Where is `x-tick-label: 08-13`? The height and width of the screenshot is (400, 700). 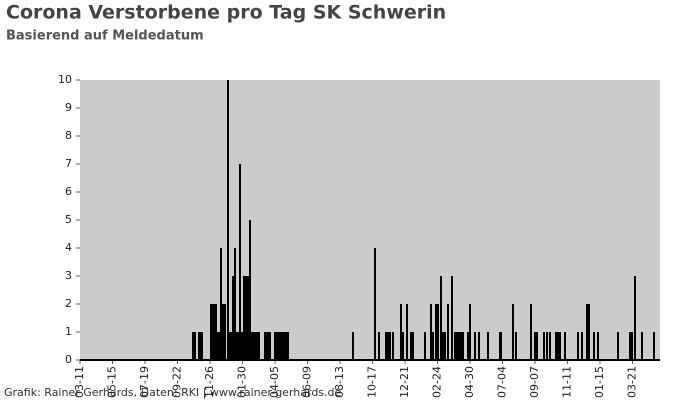
x-tick-label: 08-13 is located at coordinates (339, 382).